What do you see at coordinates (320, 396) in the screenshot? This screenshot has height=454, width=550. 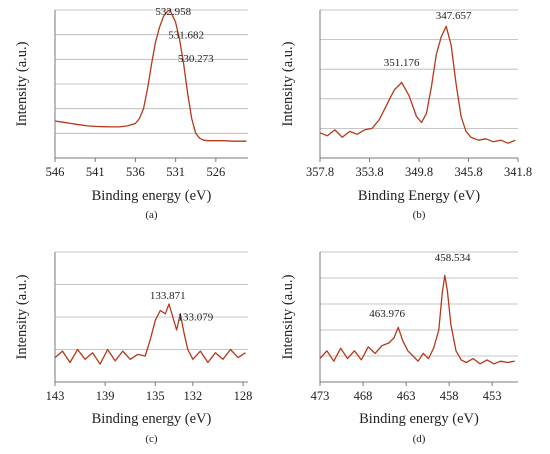 I see `x-tick-label: 473` at bounding box center [320, 396].